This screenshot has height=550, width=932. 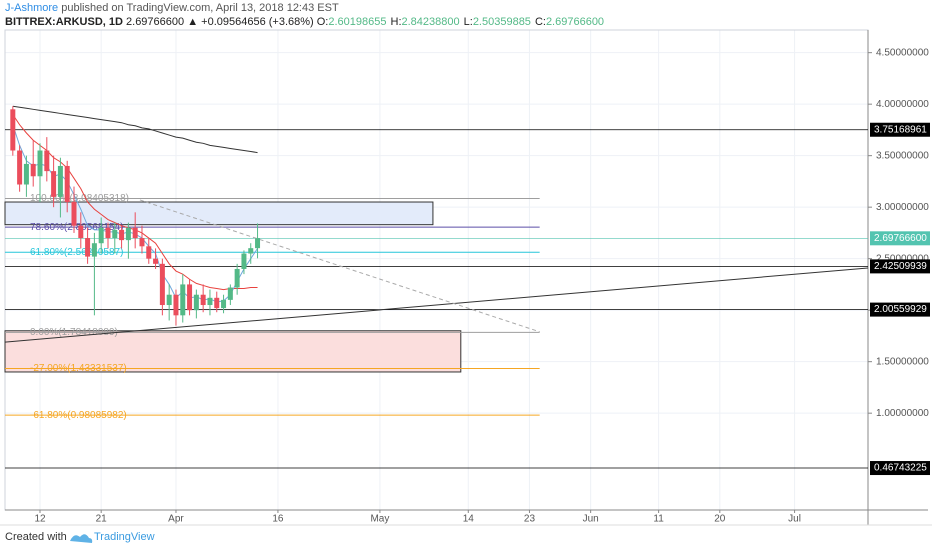 I want to click on last-price: 2.69766600, so click(x=155, y=22).